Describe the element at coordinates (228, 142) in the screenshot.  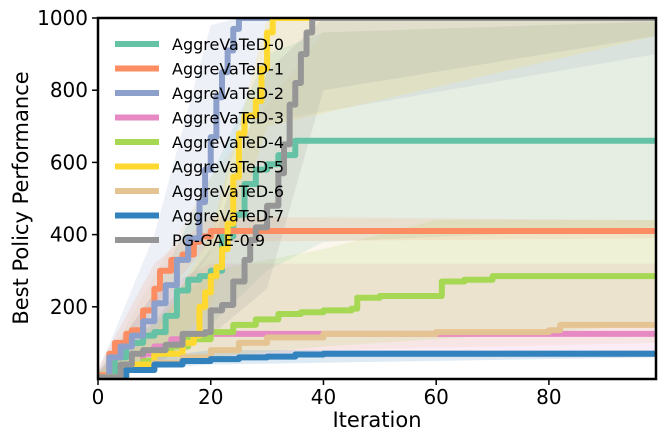
I see `legend-label-aggrevated-4: AggreVaTeD-4` at that location.